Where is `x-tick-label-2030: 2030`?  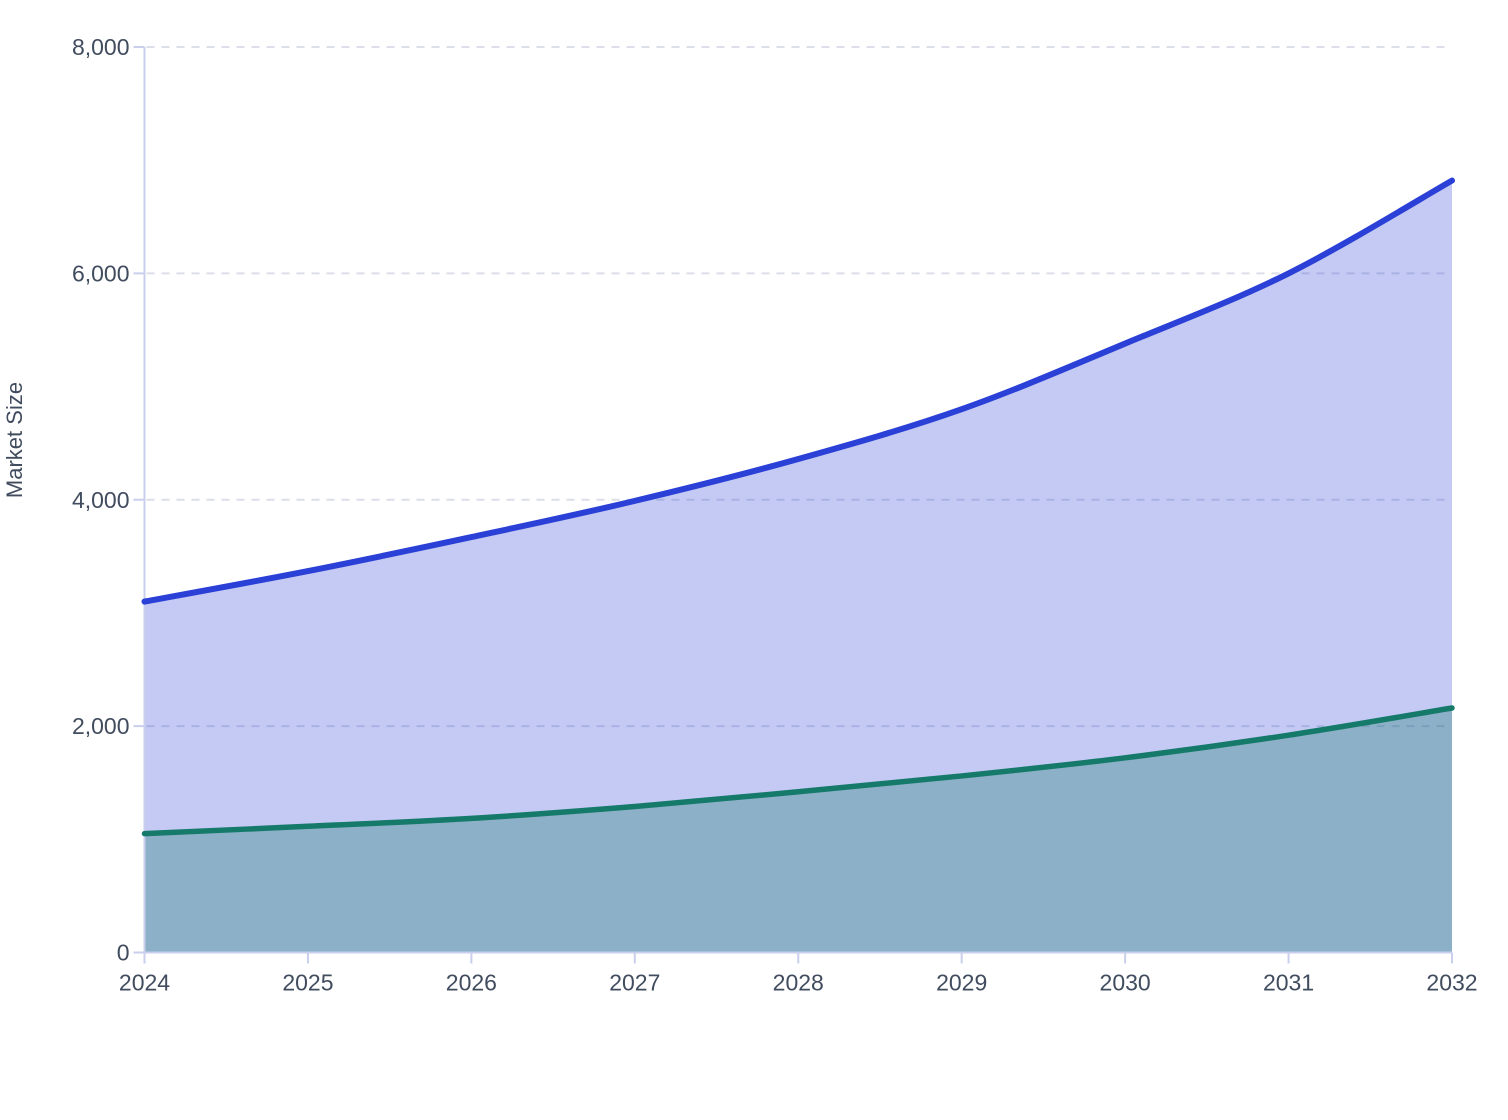
x-tick-label-2030: 2030 is located at coordinates (1125, 983).